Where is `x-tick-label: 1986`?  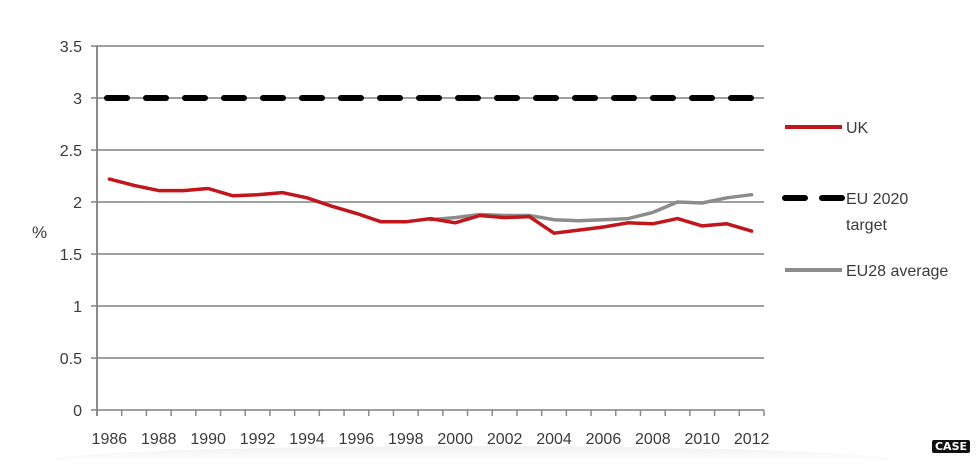 x-tick-label: 1986 is located at coordinates (110, 439).